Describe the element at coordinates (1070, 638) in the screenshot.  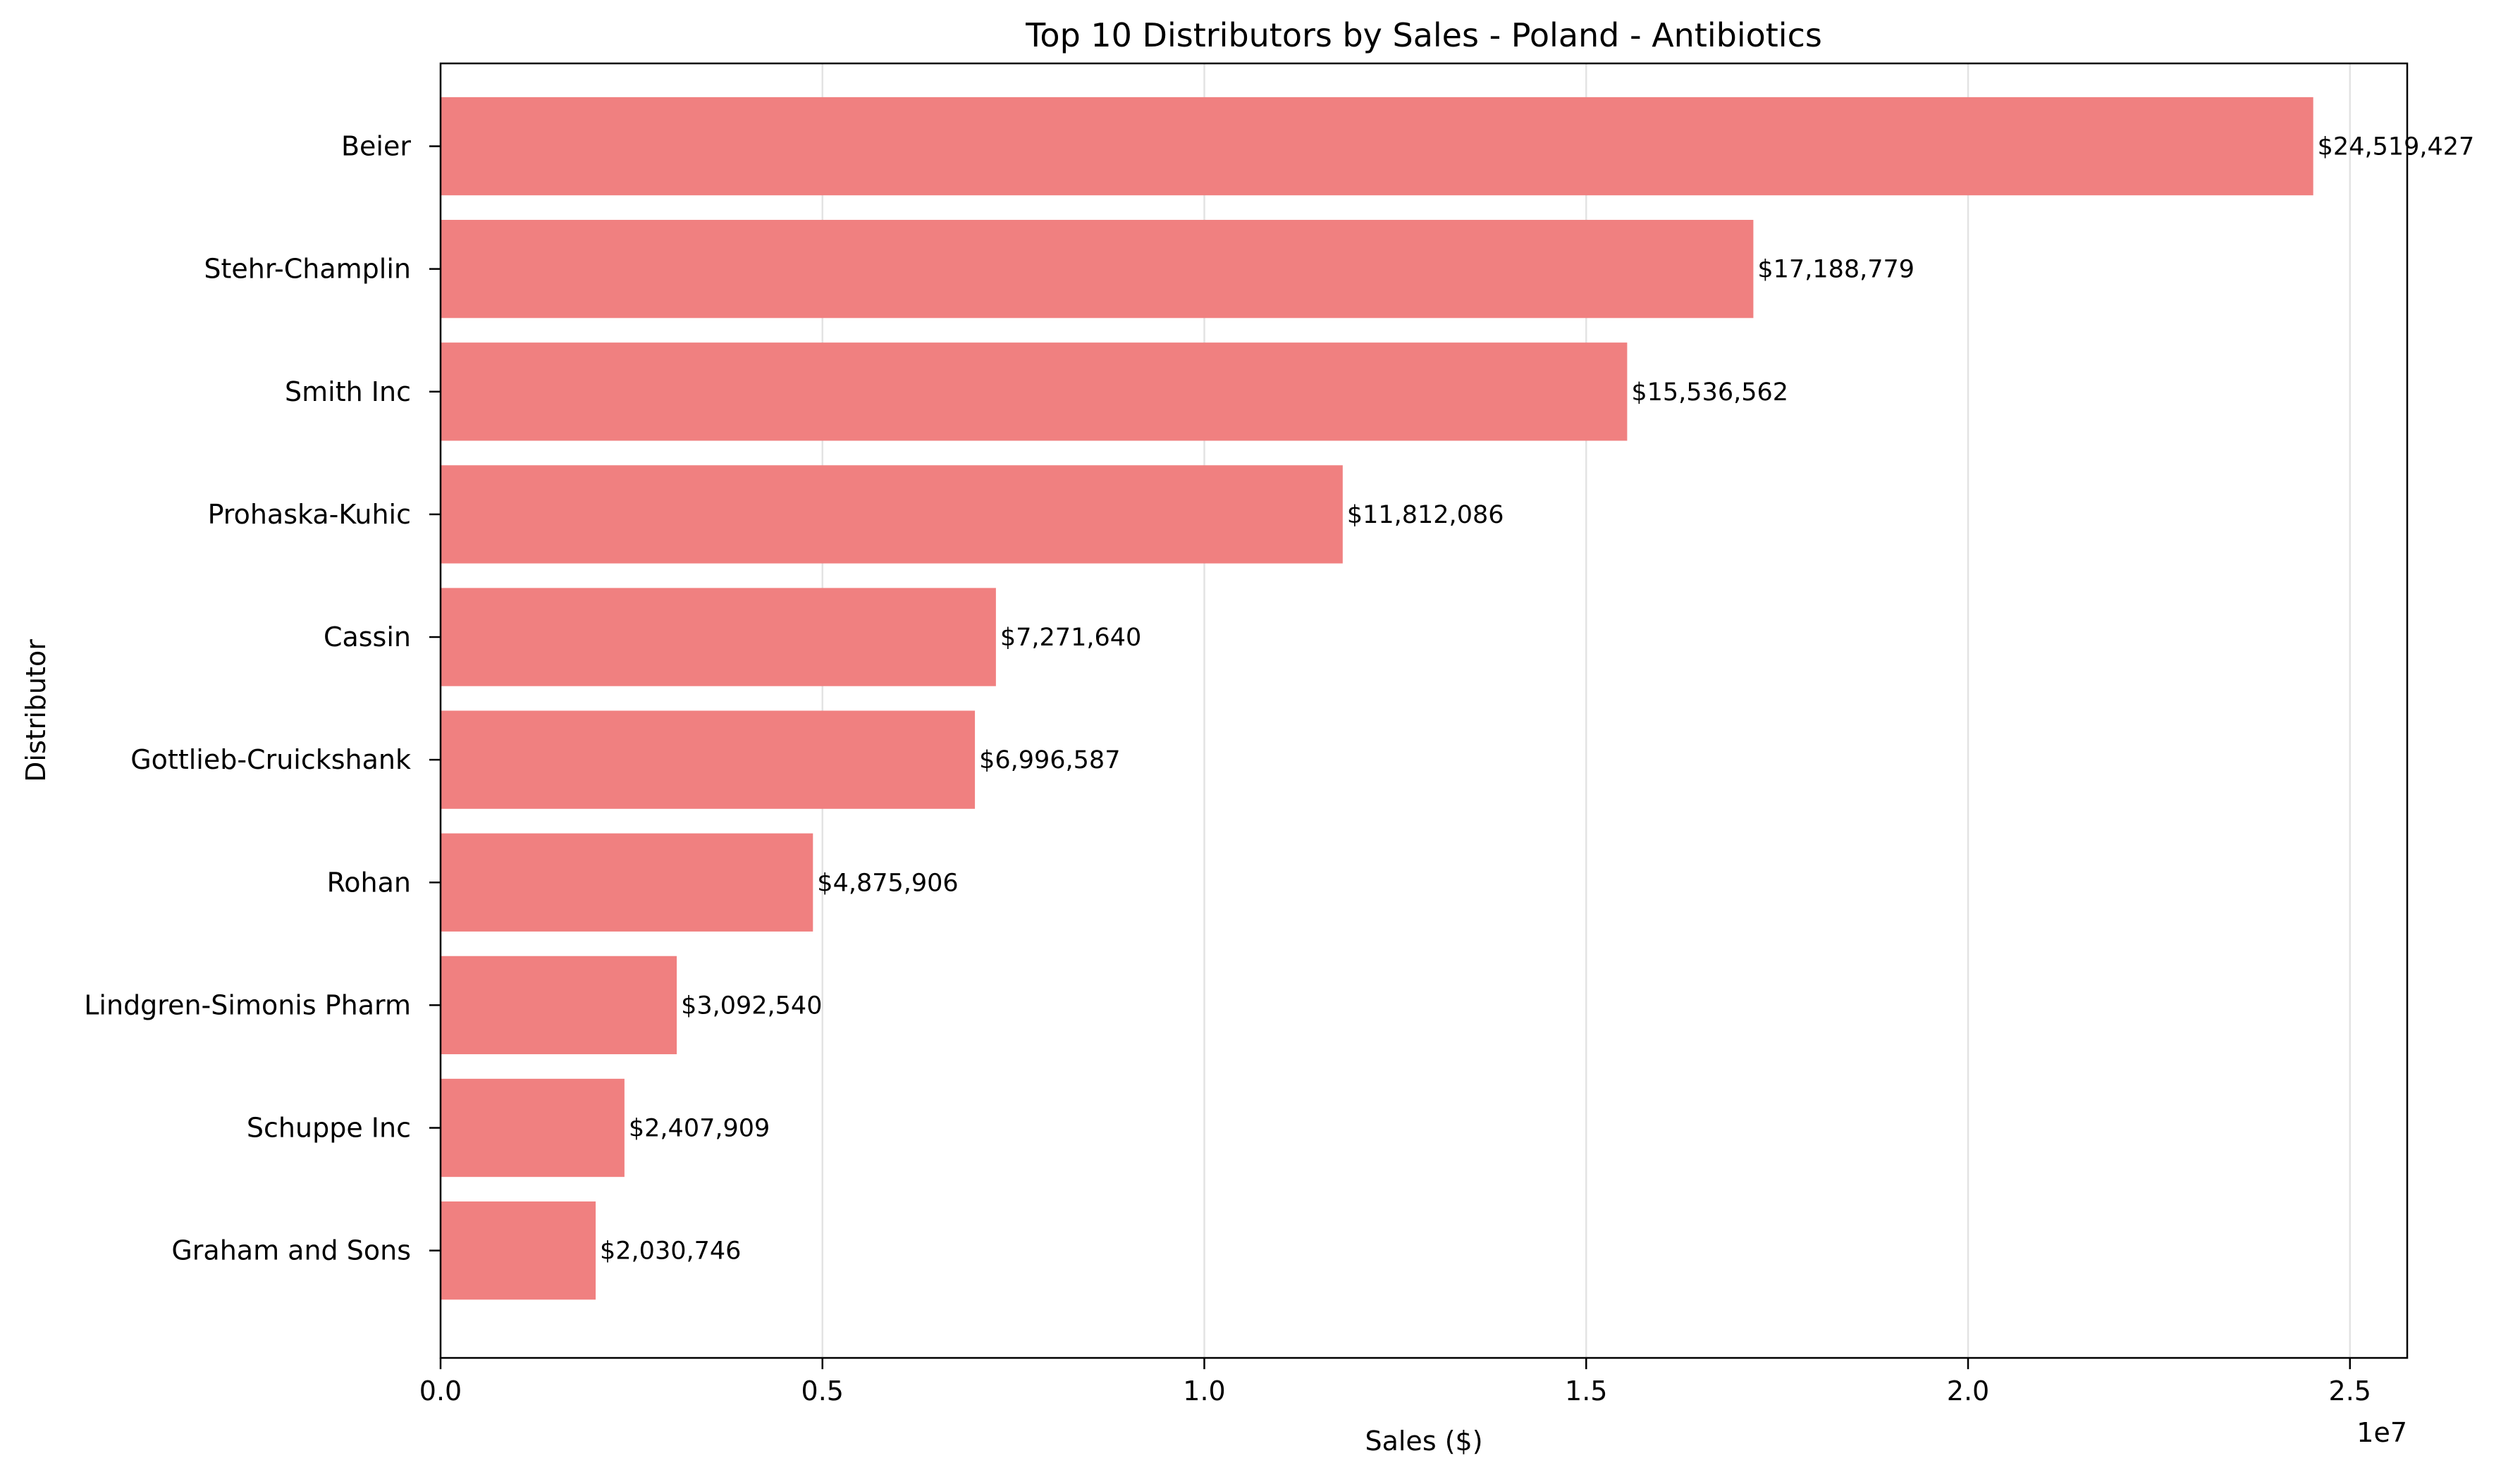
I see `bar-value-label: $7,271,640` at that location.